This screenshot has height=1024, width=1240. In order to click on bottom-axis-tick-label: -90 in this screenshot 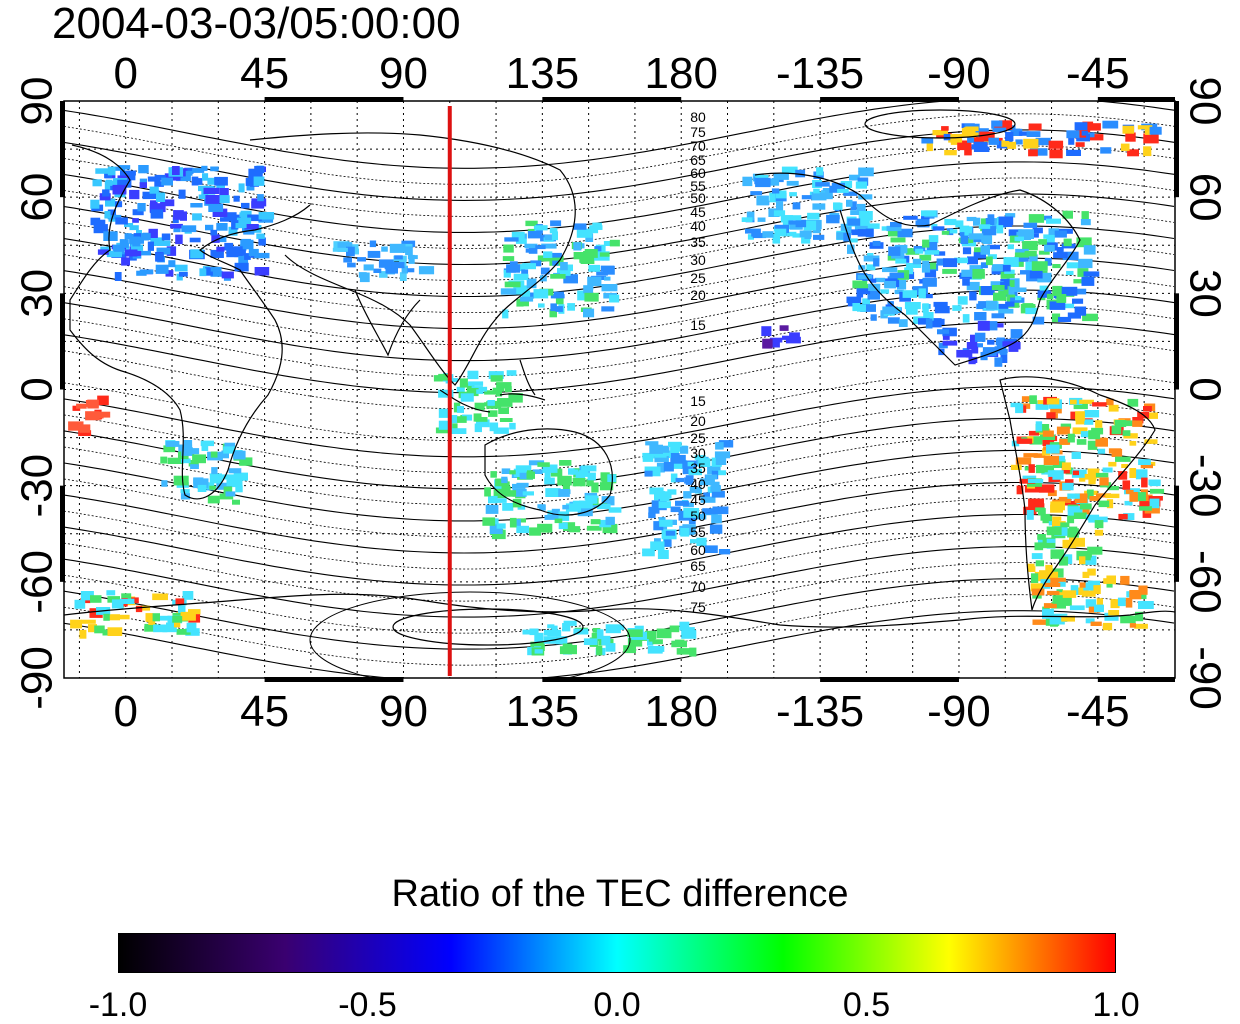, I will do `click(959, 711)`.